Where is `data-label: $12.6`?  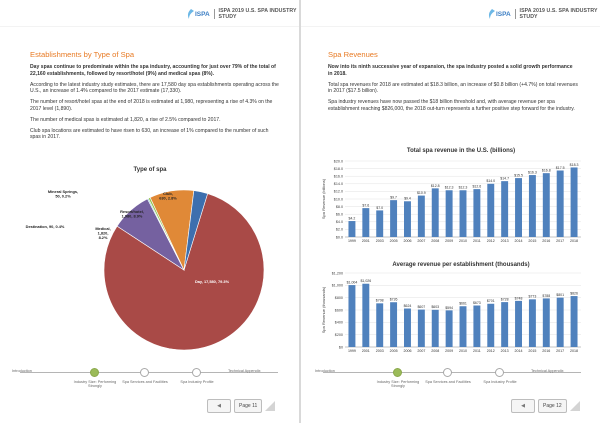 data-label: $12.6 is located at coordinates (476, 187).